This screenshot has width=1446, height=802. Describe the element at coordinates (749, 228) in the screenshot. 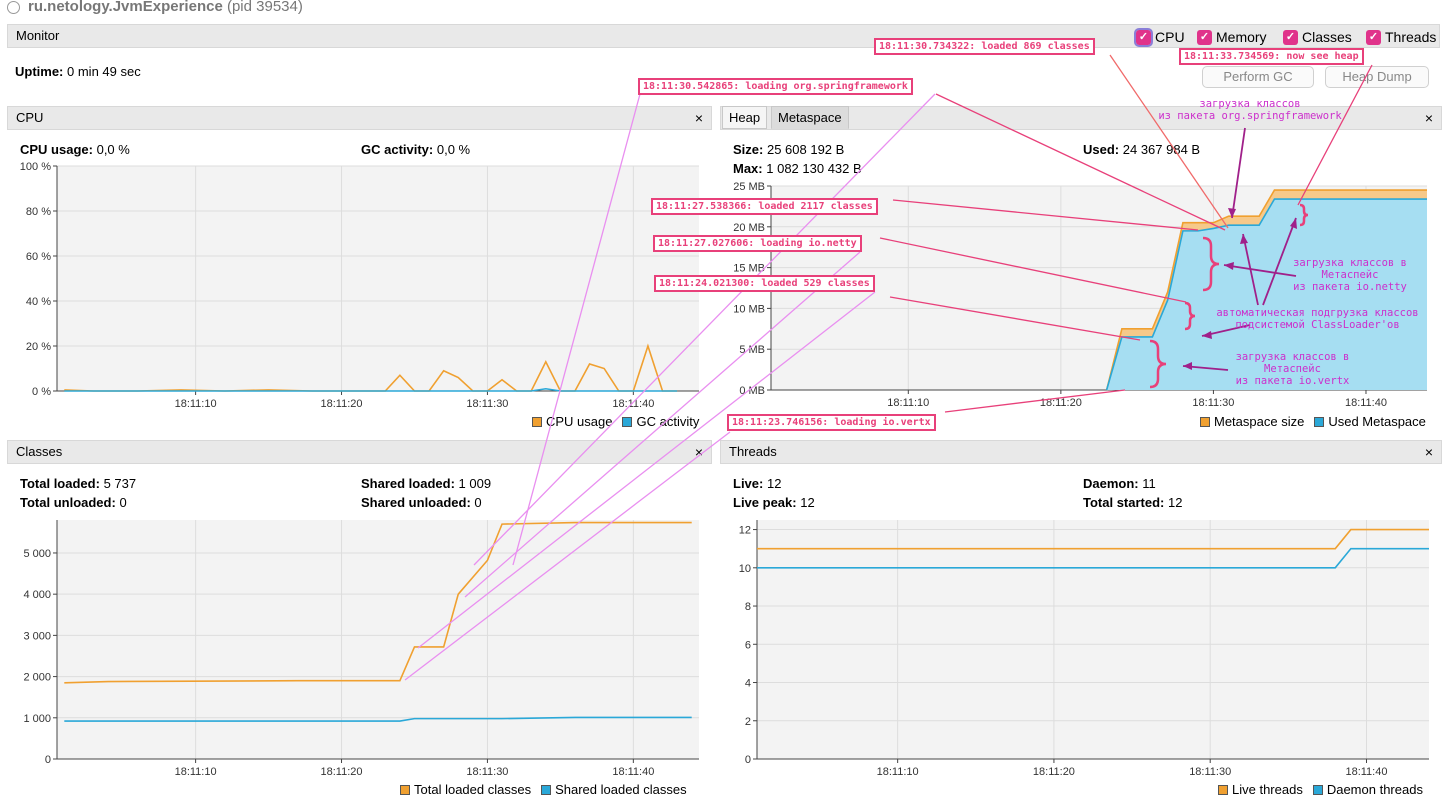

I see `y-tick-label: 20 MB` at that location.